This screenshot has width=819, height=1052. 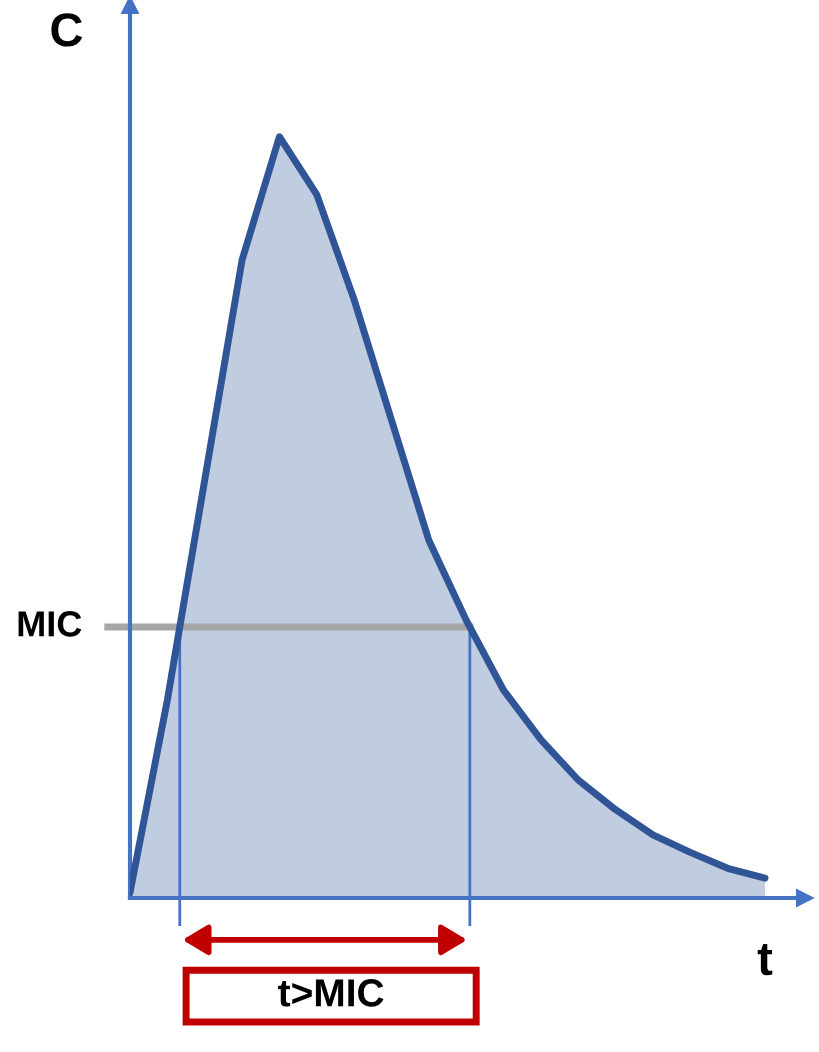 What do you see at coordinates (331, 993) in the screenshot?
I see `text: t>MIC` at bounding box center [331, 993].